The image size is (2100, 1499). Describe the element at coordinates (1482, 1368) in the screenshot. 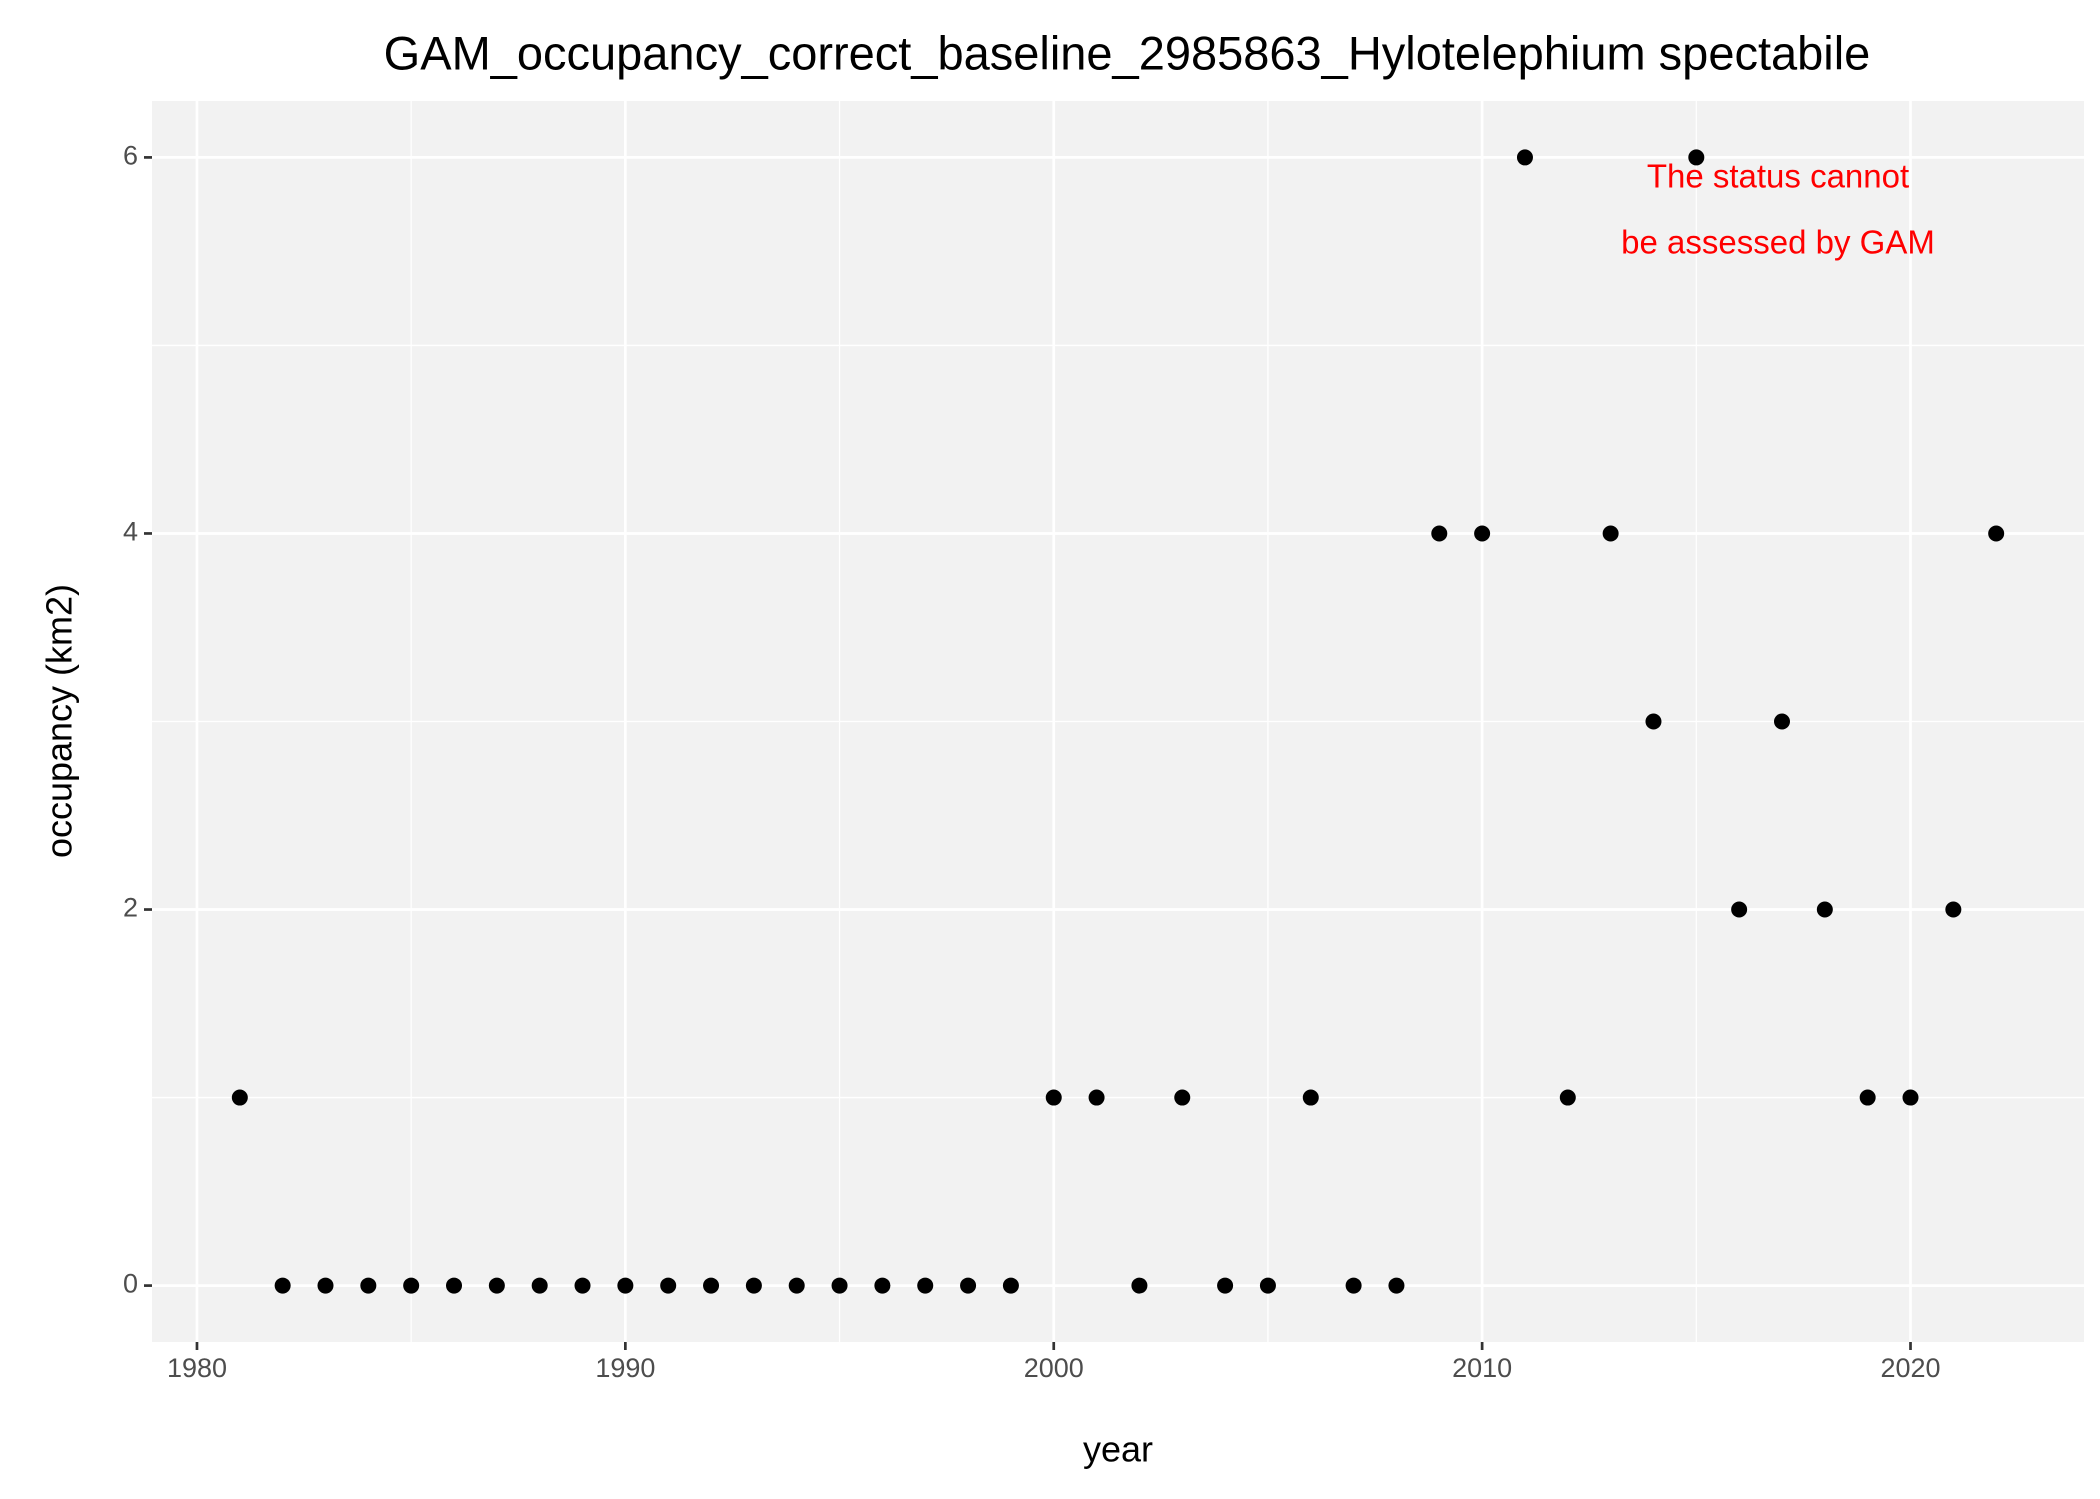

I see `x-tick-label: 2010` at that location.